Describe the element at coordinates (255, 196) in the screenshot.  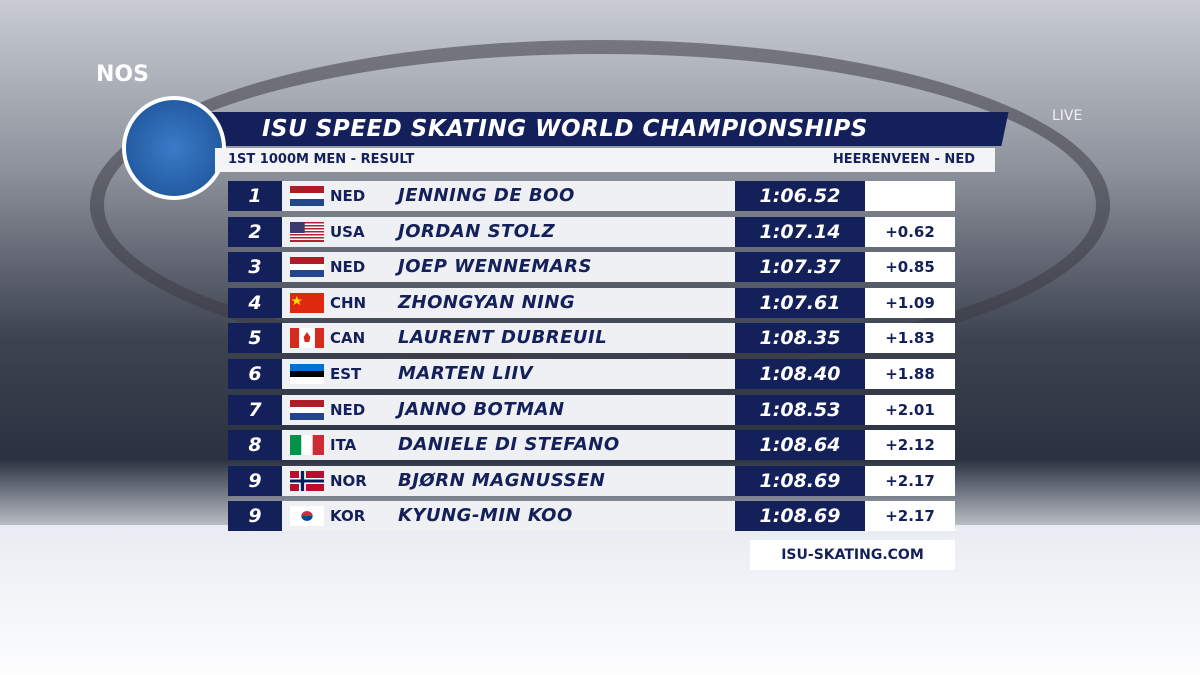
I see `rank: 1` at that location.